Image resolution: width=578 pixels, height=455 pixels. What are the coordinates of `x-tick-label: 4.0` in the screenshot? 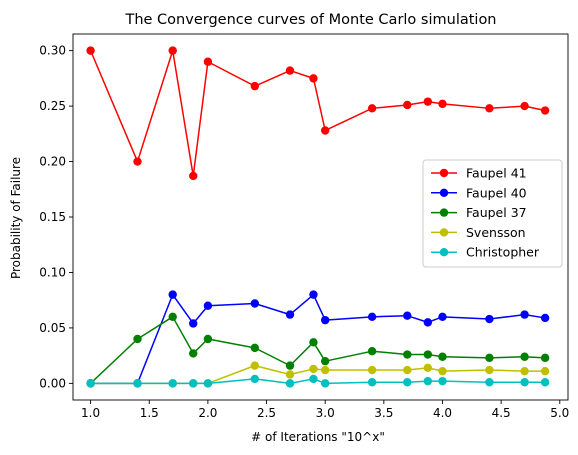 It's located at (442, 413).